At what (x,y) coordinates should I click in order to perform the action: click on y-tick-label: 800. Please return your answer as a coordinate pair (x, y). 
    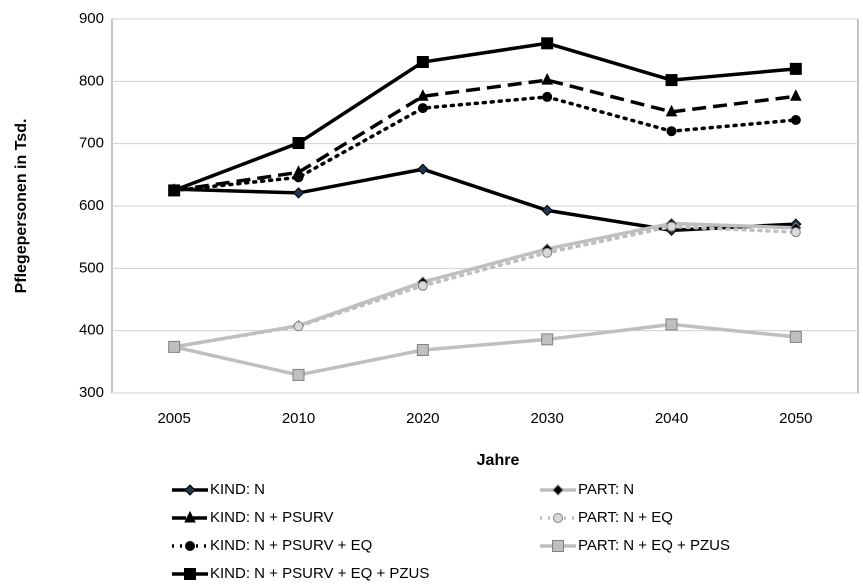
    Looking at the image, I should click on (91, 80).